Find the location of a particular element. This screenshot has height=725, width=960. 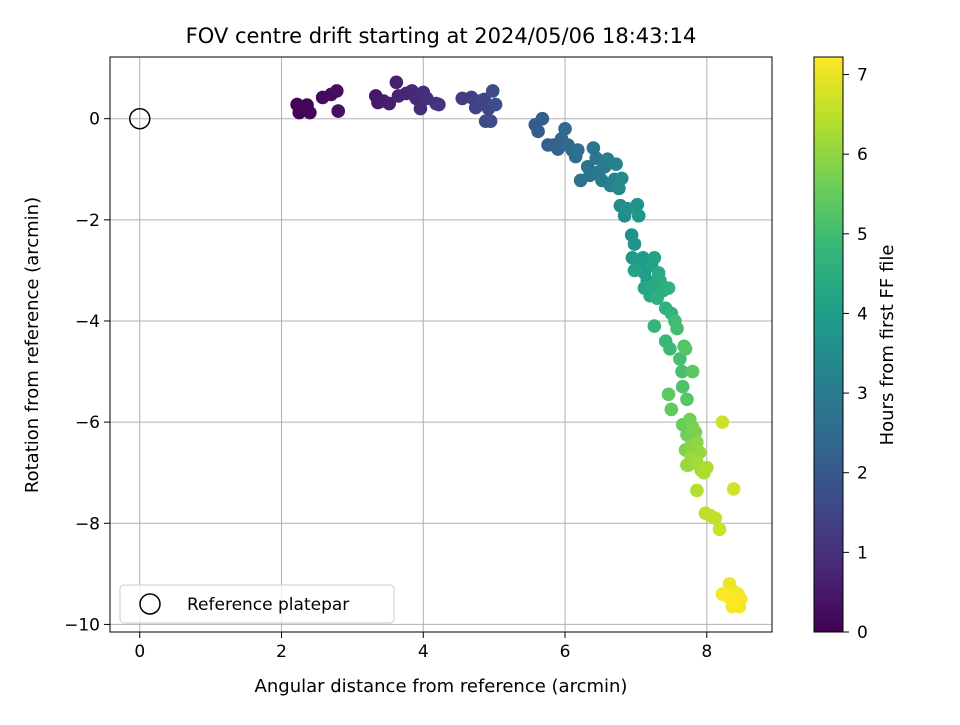

colorbar: 0 1 2 3 4 5 6 7 Hours from first FF file is located at coordinates (855, 349).